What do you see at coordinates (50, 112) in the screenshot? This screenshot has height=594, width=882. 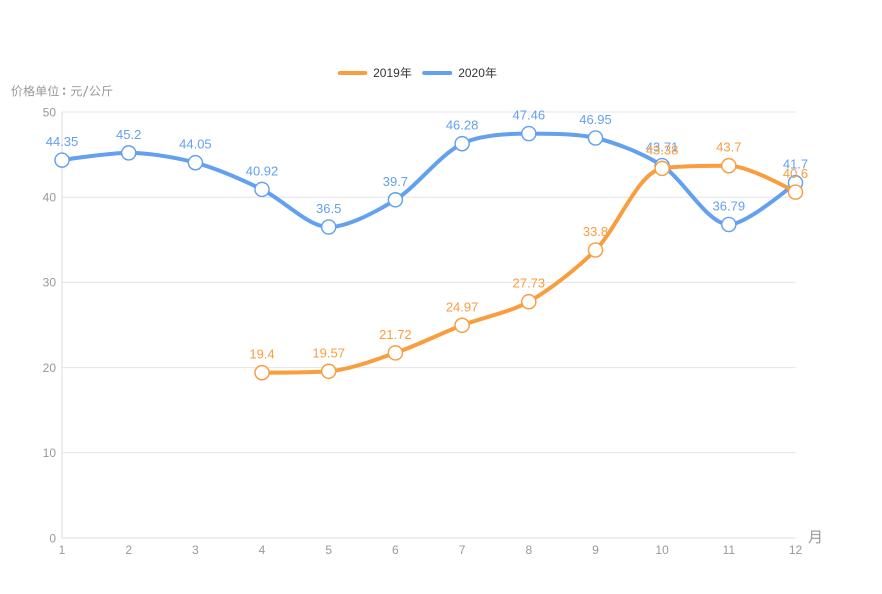 I see `svg-text: 50` at bounding box center [50, 112].